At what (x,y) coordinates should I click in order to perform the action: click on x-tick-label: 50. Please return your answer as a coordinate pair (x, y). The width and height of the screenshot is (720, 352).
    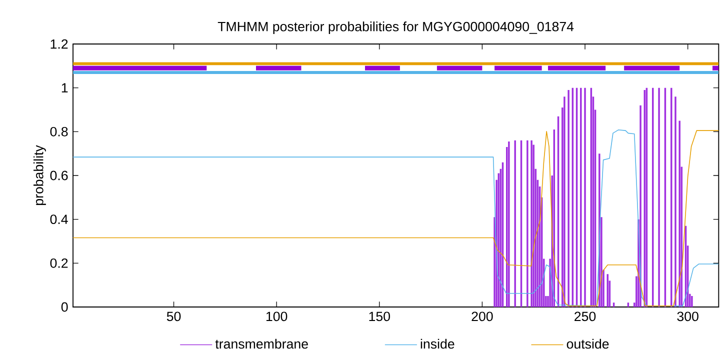
    Looking at the image, I should click on (173, 317).